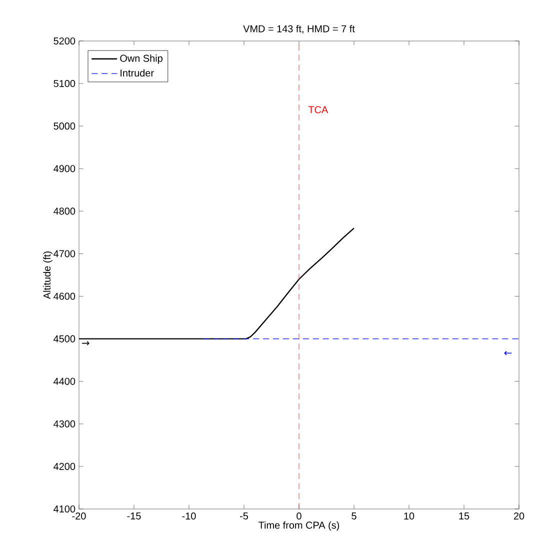 Image resolution: width=534 pixels, height=560 pixels. What do you see at coordinates (519, 516) in the screenshot?
I see `x-tick-label: 20` at bounding box center [519, 516].